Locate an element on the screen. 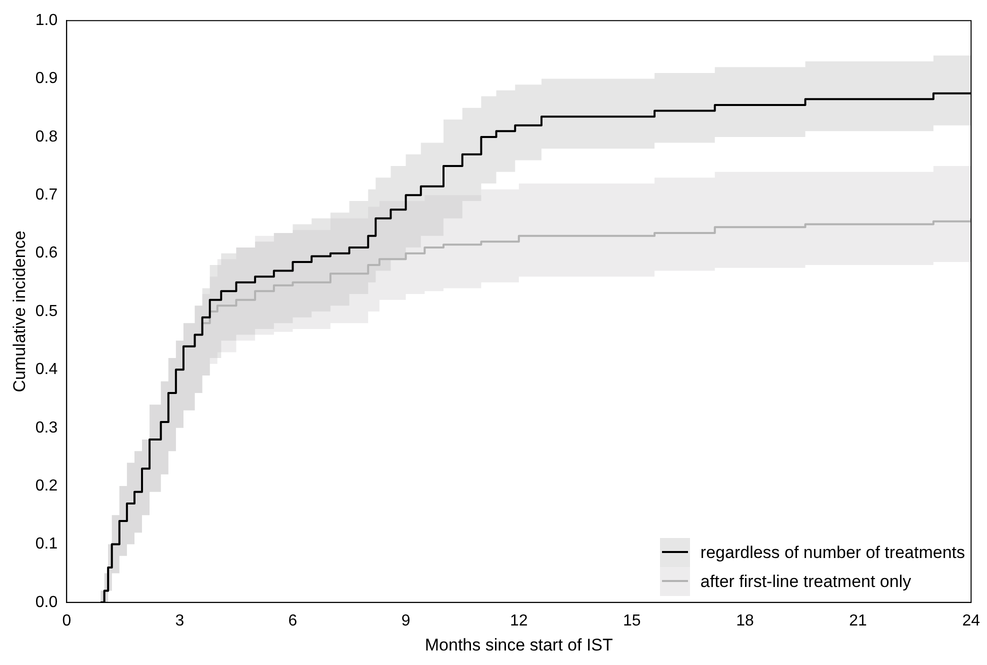  x-tick-label: 9 is located at coordinates (405, 621).